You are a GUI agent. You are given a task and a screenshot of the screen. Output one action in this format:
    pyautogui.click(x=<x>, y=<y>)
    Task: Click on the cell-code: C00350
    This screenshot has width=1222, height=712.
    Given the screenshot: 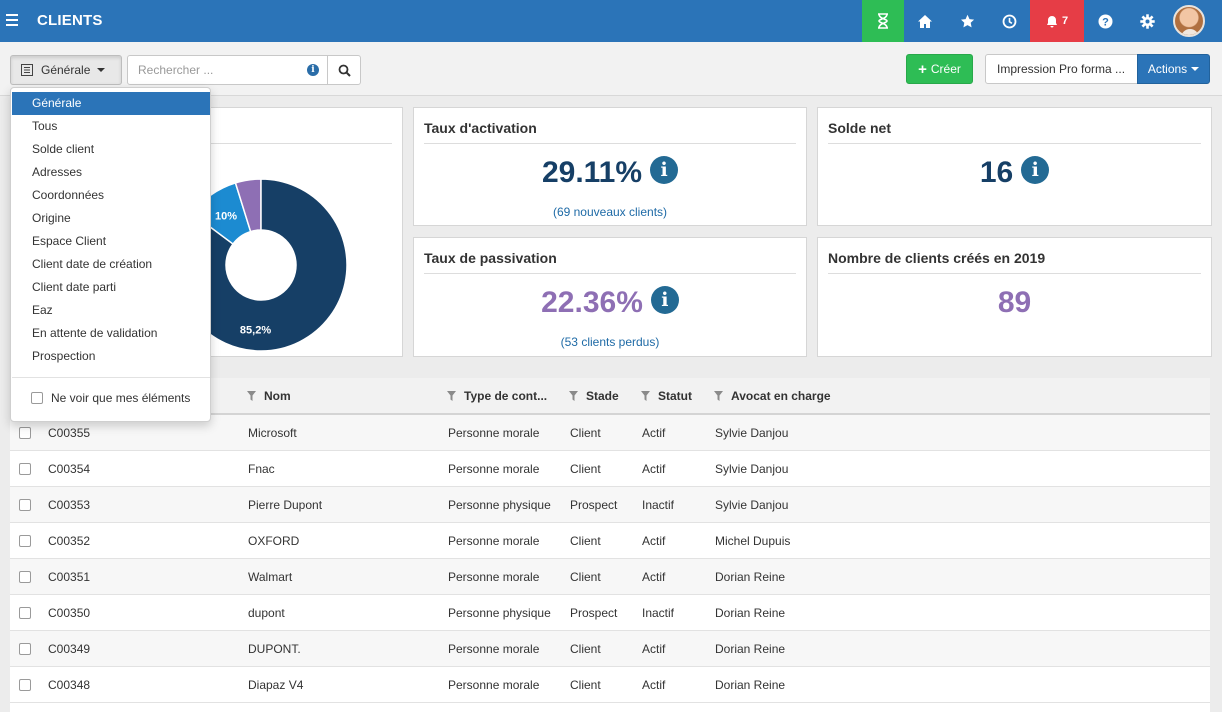 What is the action you would take?
    pyautogui.click(x=69, y=613)
    